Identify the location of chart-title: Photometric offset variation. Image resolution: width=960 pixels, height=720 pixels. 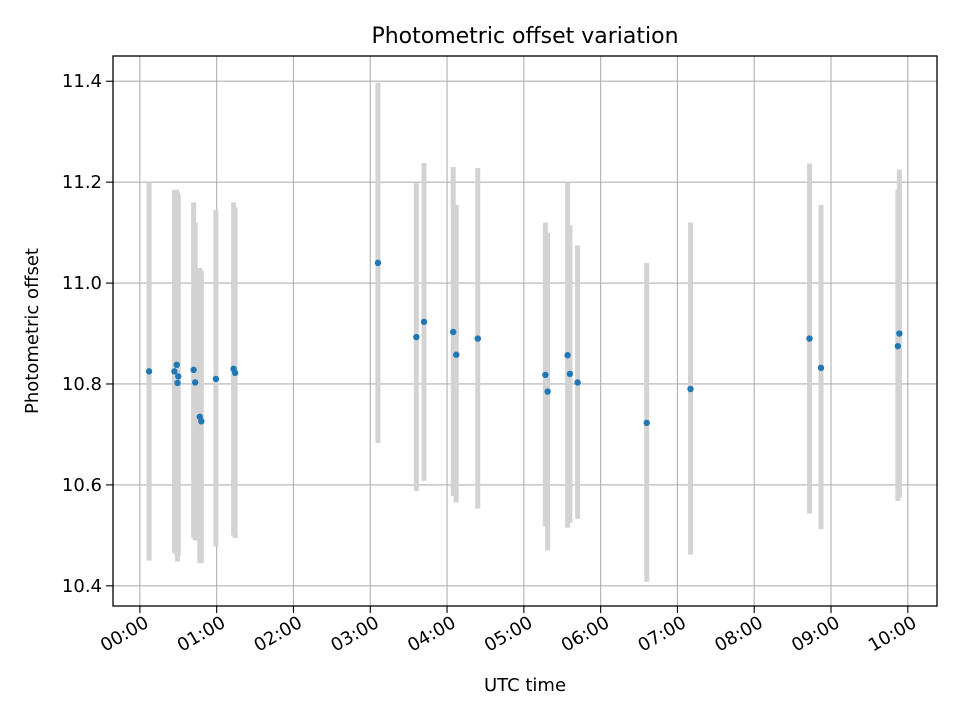
(524, 36).